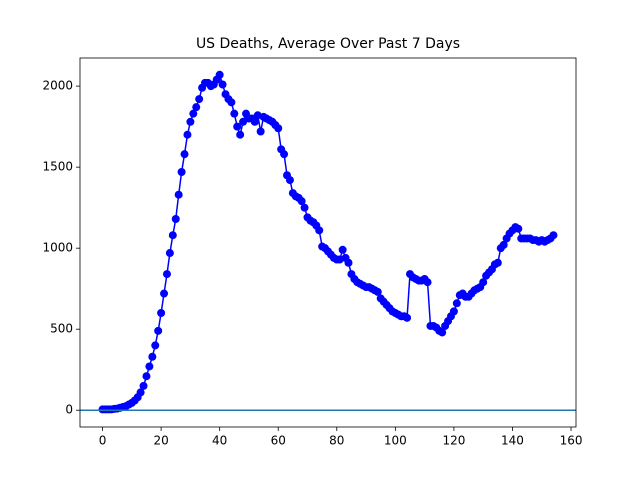 This screenshot has width=640, height=480. What do you see at coordinates (336, 441) in the screenshot?
I see `x-tick-label: 80` at bounding box center [336, 441].